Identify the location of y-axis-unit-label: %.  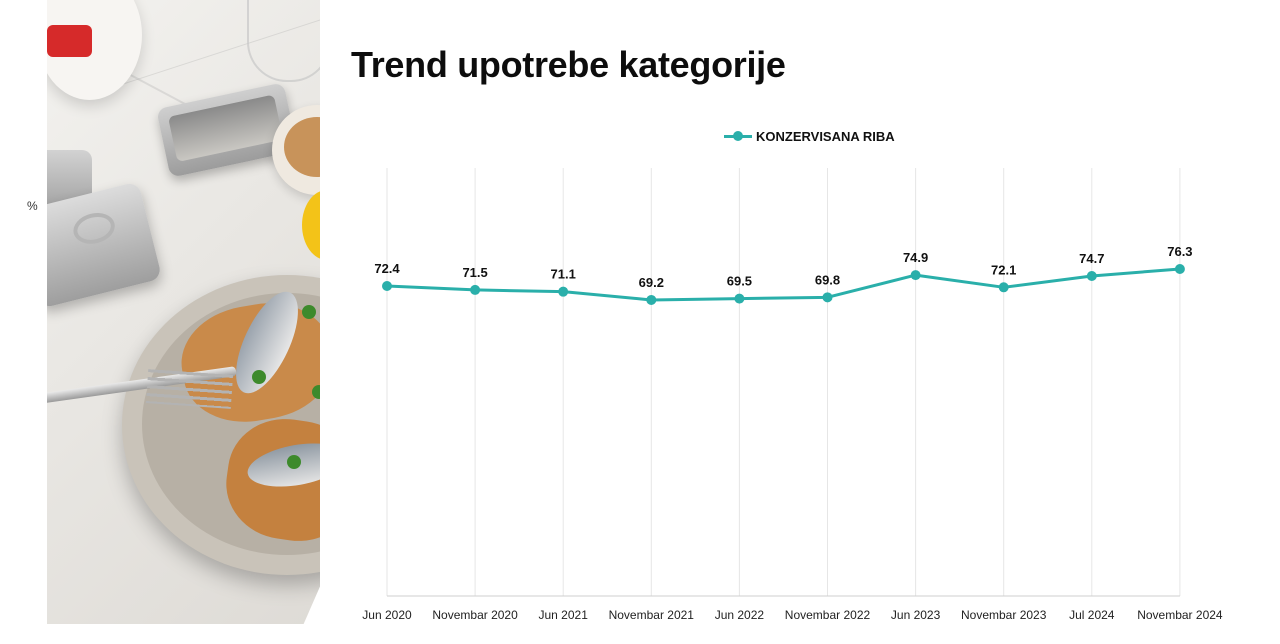
(32, 206).